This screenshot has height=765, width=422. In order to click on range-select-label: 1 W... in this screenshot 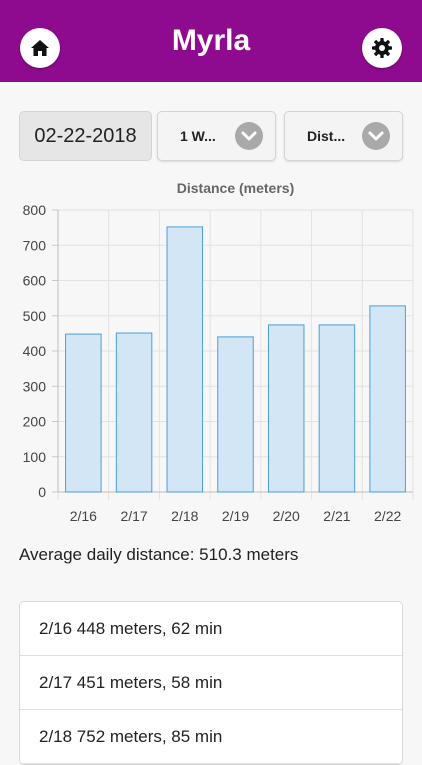, I will do `click(198, 136)`.